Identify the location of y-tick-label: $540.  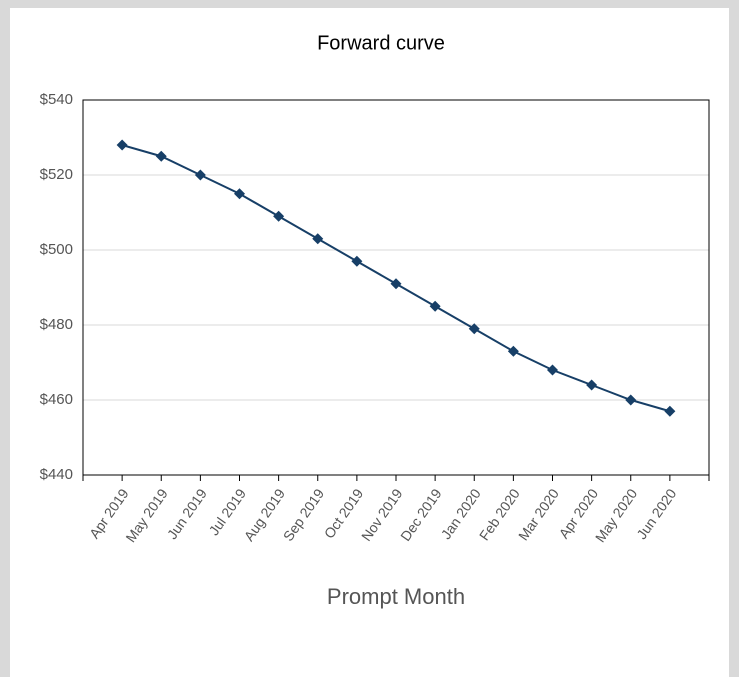
(56, 99).